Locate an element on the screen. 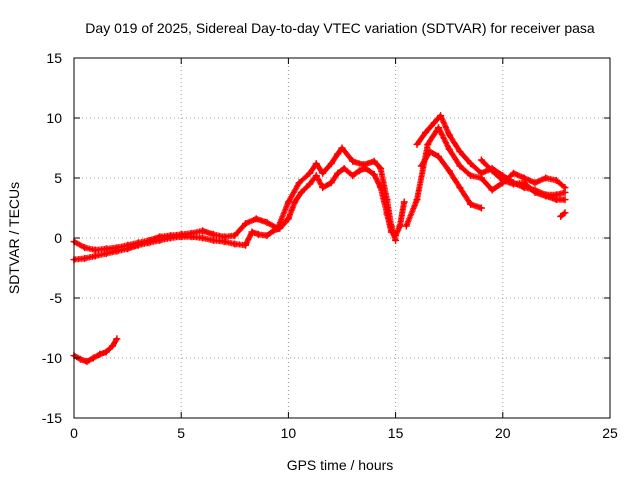  series-band is located at coordinates (451, 180).